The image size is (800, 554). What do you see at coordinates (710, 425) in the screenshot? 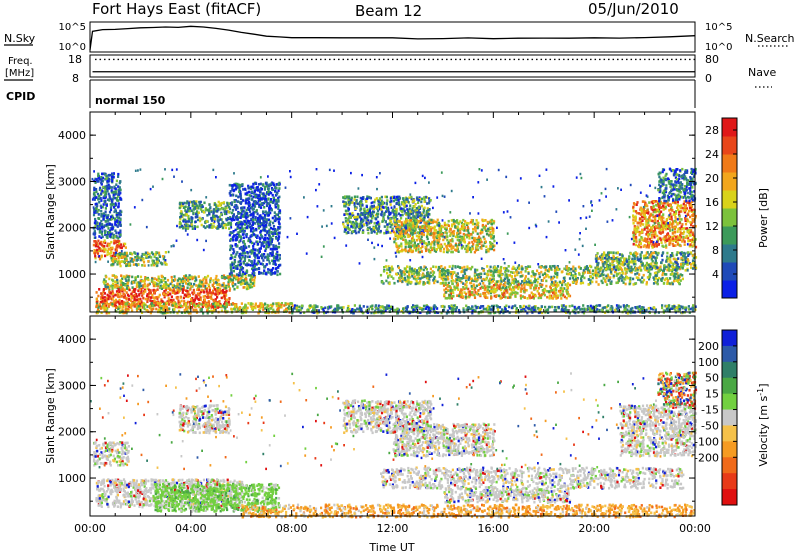
I see `velocity-colorbar-tick-5: -50` at bounding box center [710, 425].